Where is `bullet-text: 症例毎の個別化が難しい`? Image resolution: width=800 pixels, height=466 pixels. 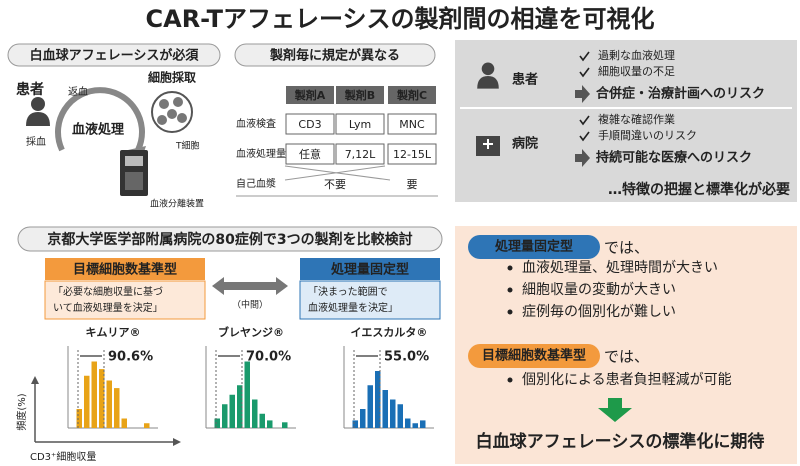
bullet-text: 症例毎の個別化が難しい is located at coordinates (599, 312).